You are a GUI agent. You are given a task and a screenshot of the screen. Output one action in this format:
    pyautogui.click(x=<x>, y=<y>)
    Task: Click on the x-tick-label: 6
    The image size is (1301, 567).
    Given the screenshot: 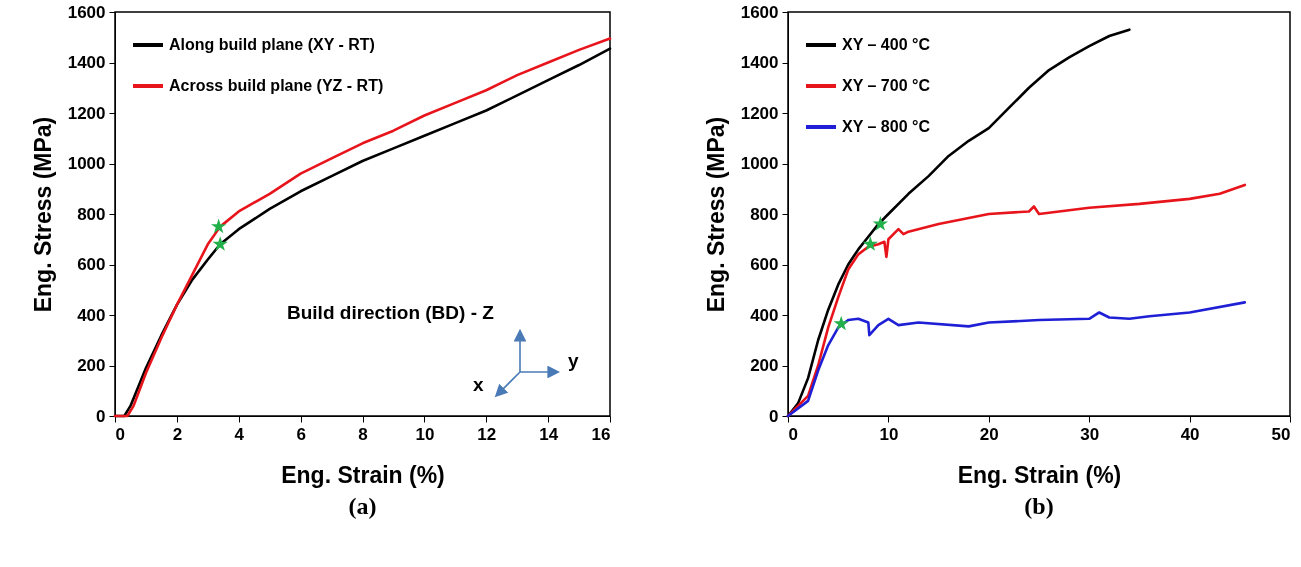 What is the action you would take?
    pyautogui.click(x=301, y=434)
    